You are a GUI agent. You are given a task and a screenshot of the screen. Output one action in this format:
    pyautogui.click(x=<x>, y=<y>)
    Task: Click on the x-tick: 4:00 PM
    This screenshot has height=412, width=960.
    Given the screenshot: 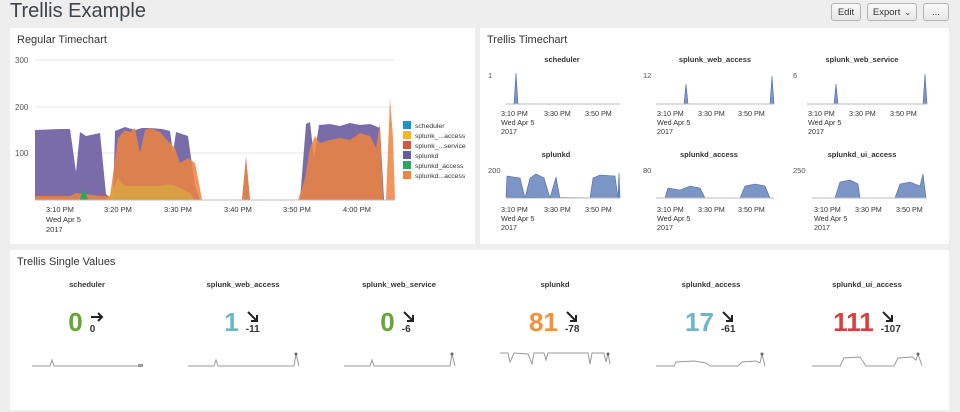 What is the action you would take?
    pyautogui.click(x=357, y=209)
    